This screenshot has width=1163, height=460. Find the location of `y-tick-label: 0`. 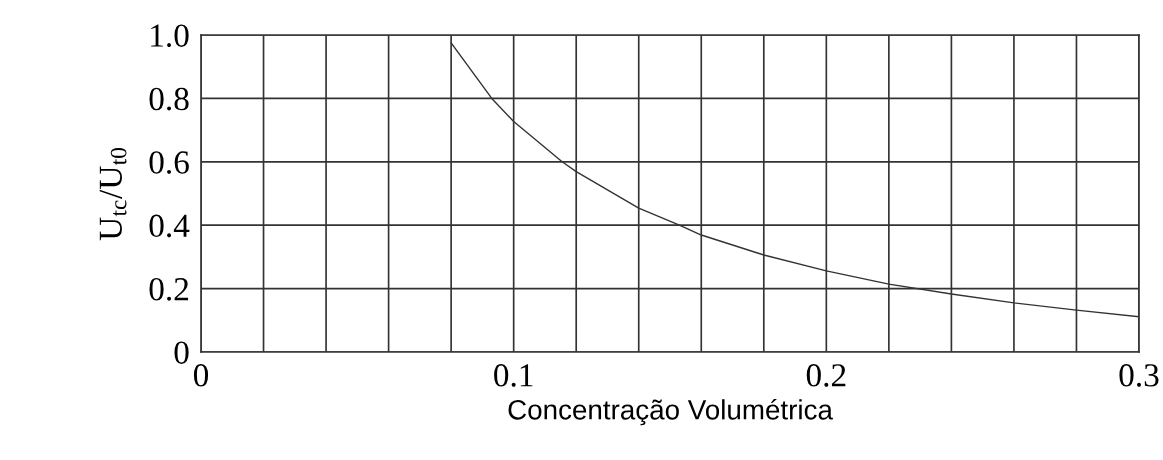

y-tick-label: 0 is located at coordinates (181, 352).